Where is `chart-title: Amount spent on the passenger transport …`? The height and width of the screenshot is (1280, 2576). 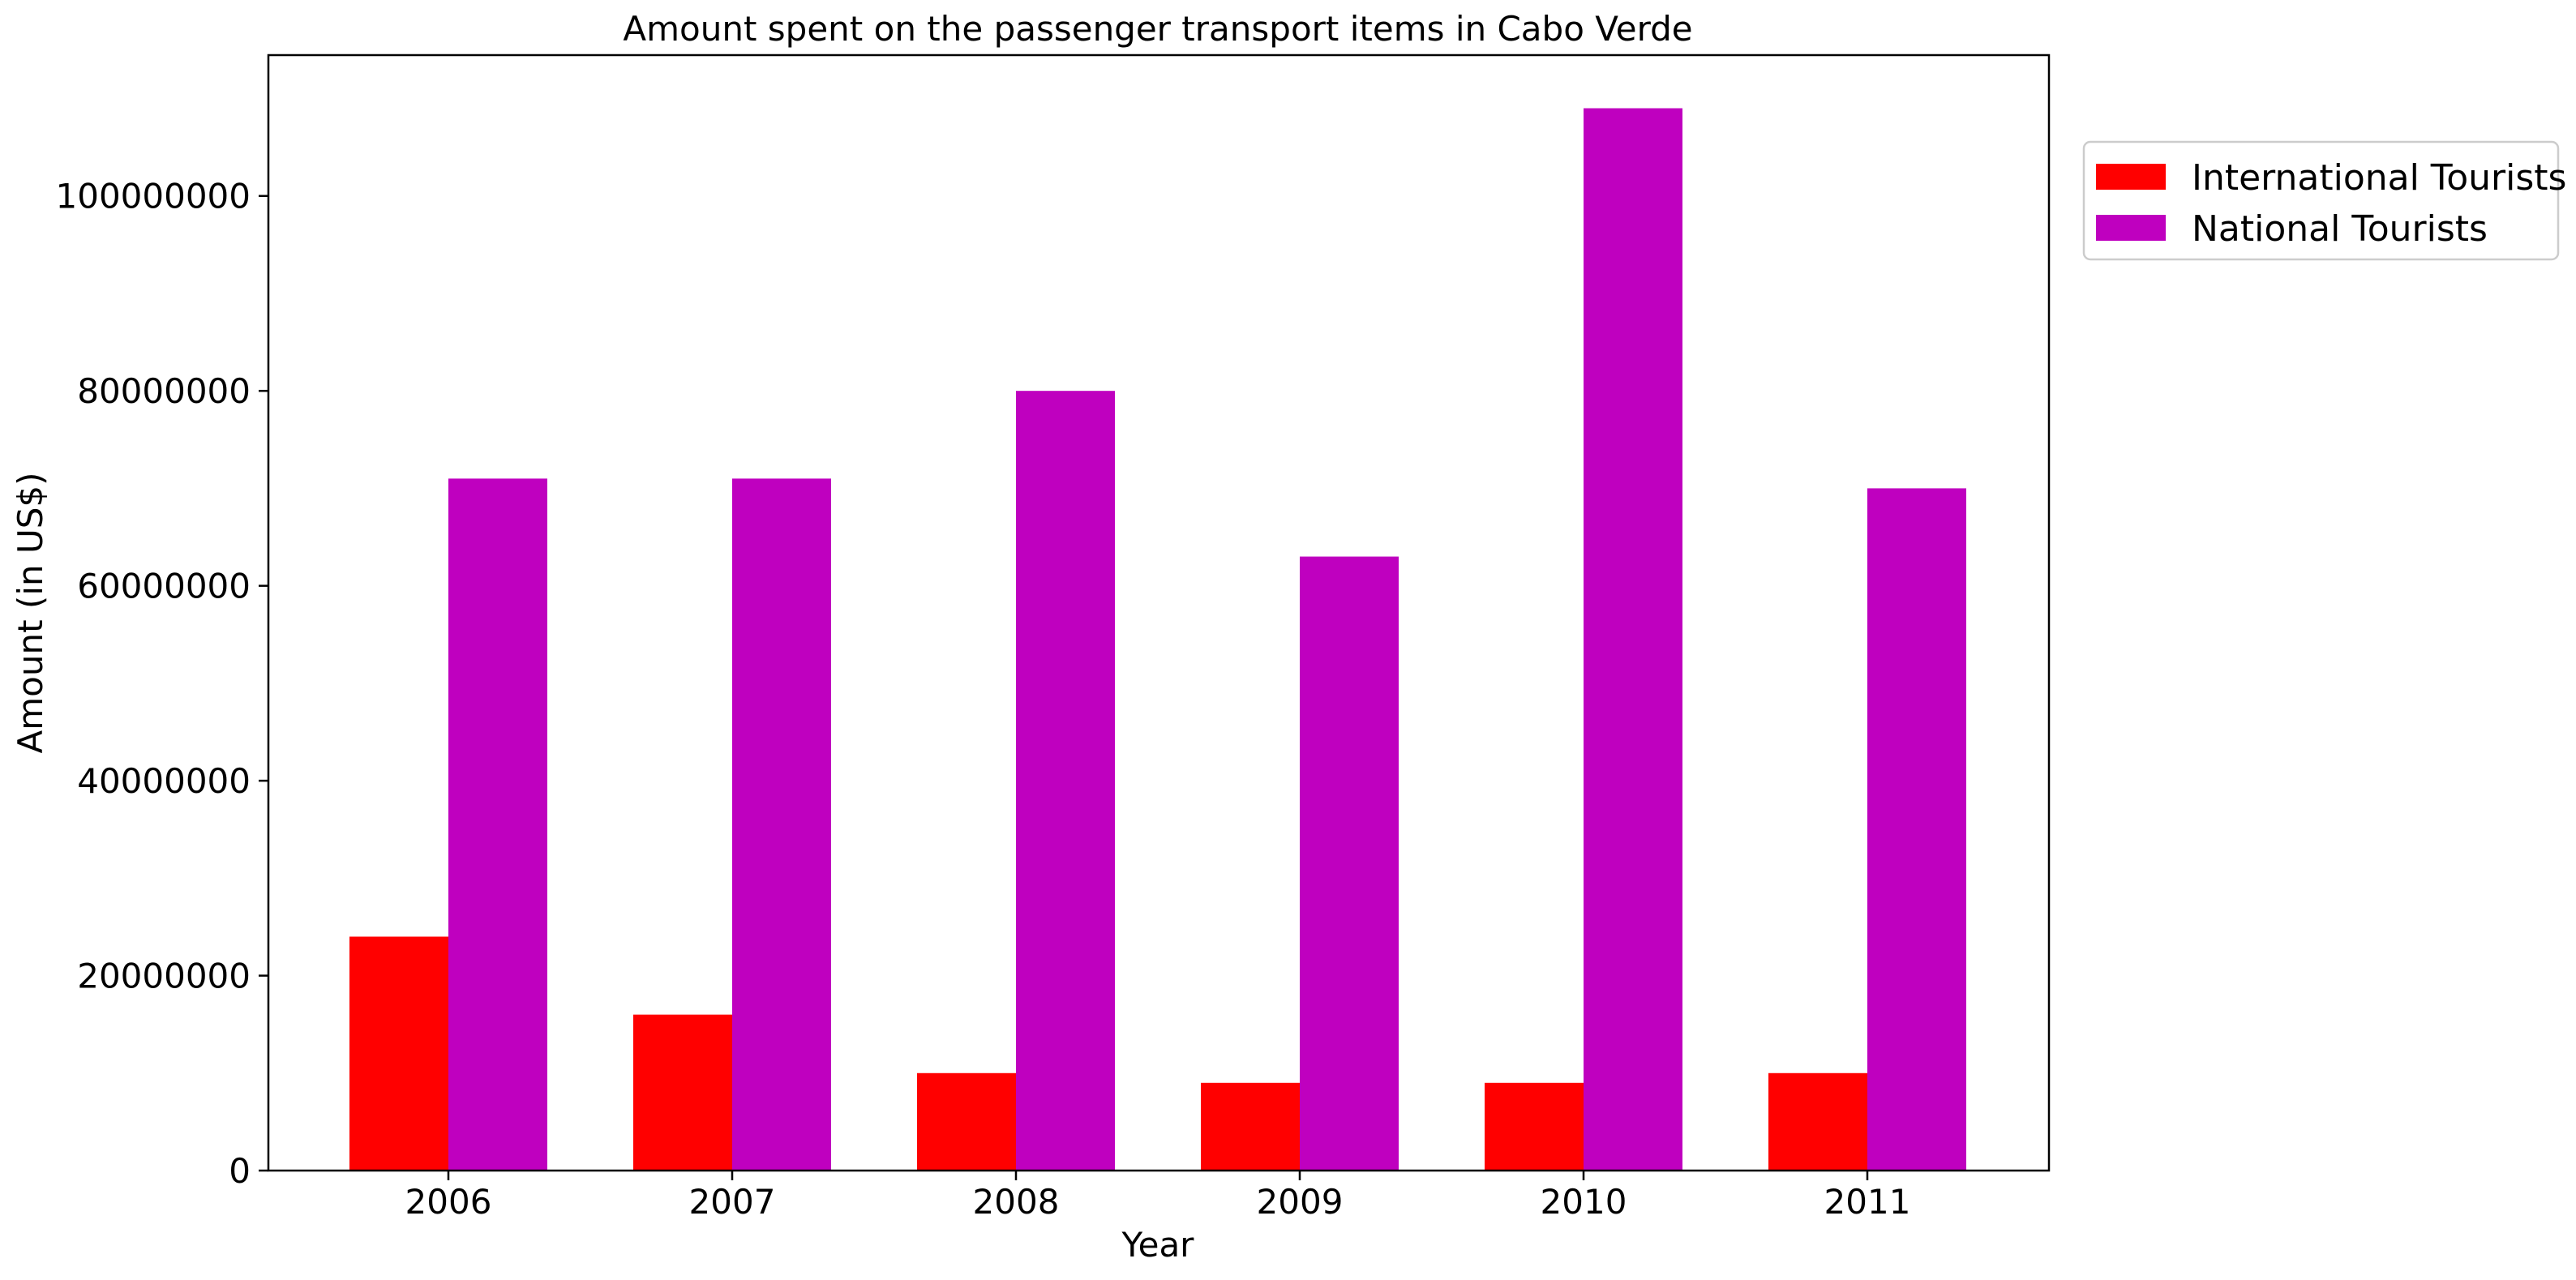
chart-title: Amount spent on the passenger transport … is located at coordinates (1157, 29).